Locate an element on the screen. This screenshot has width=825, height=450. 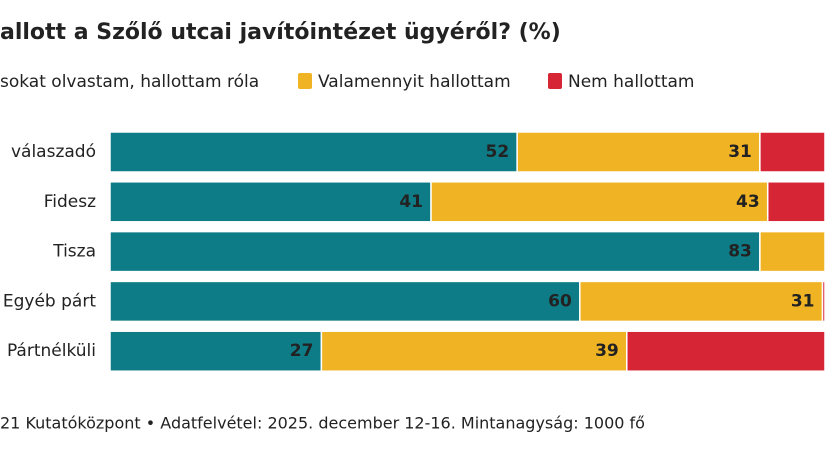
legend-label: sokat olvastam, hallottam róla is located at coordinates (129, 82).